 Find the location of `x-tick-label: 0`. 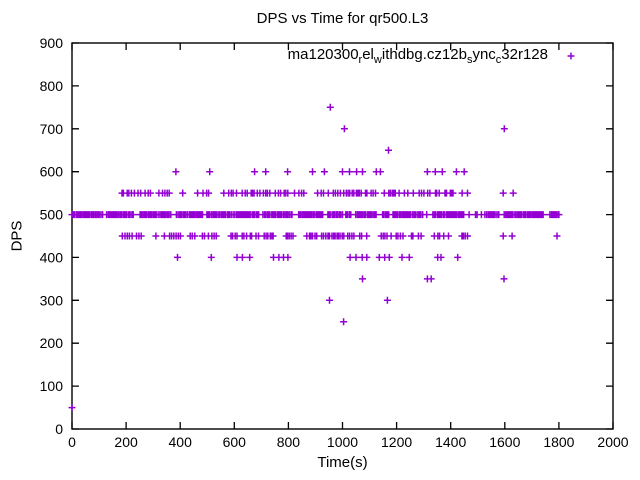

x-tick-label: 0 is located at coordinates (72, 442).